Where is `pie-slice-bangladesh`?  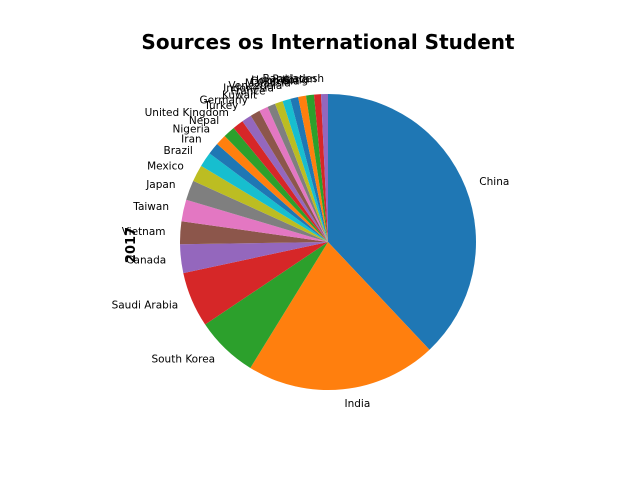
pie-slice-bangladesh is located at coordinates (324, 168).